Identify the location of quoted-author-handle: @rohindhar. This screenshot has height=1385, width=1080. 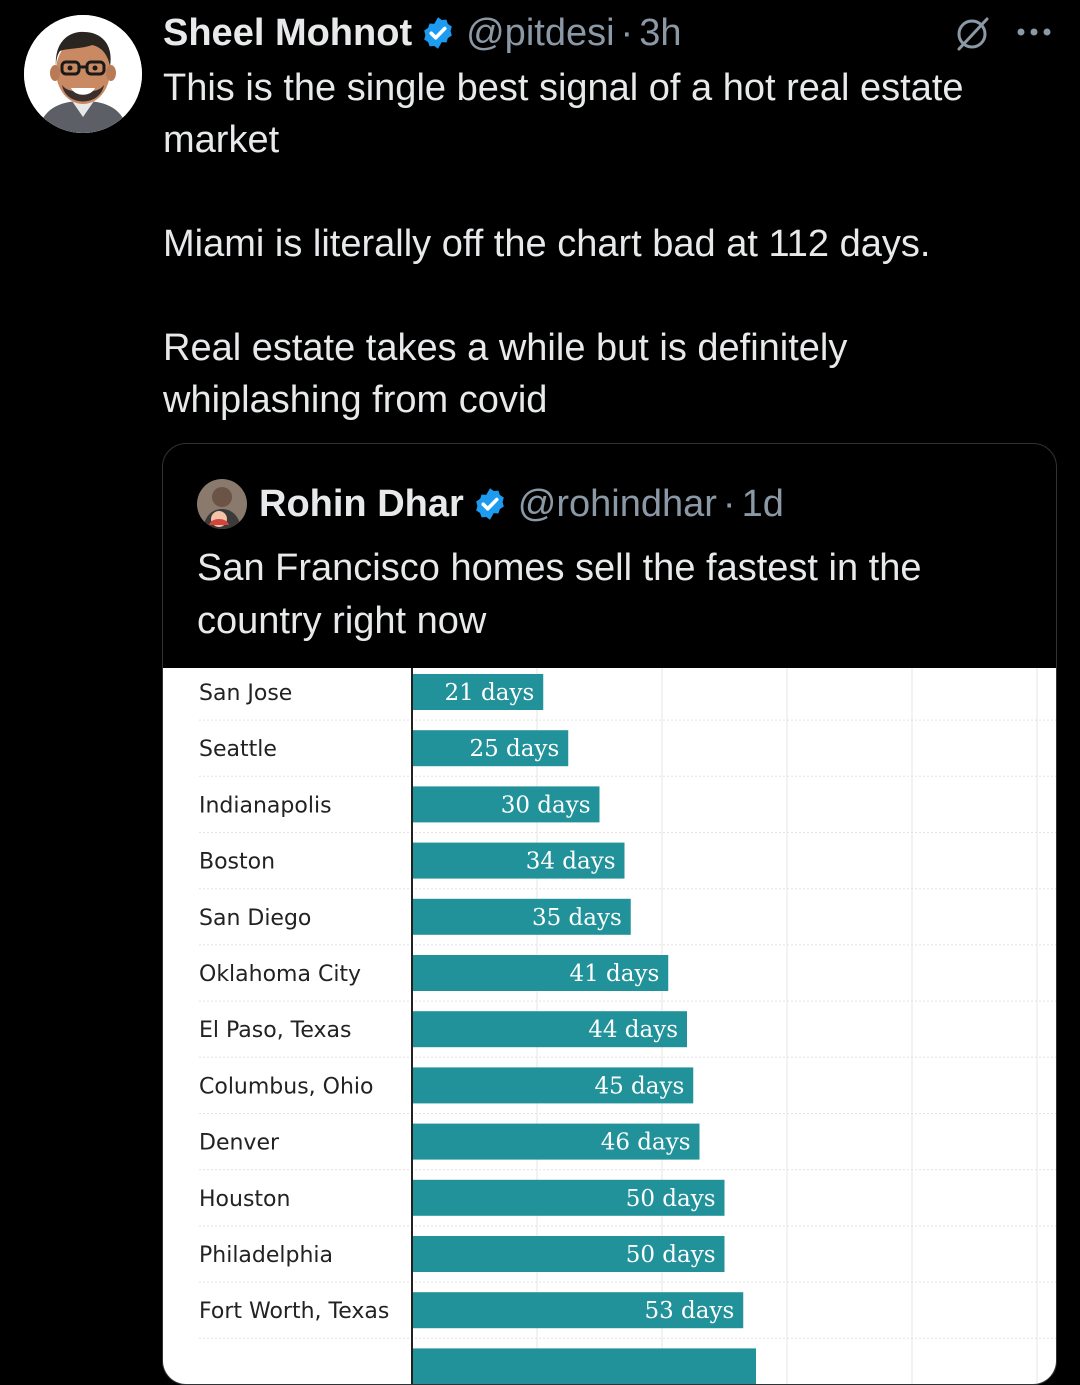
(617, 503).